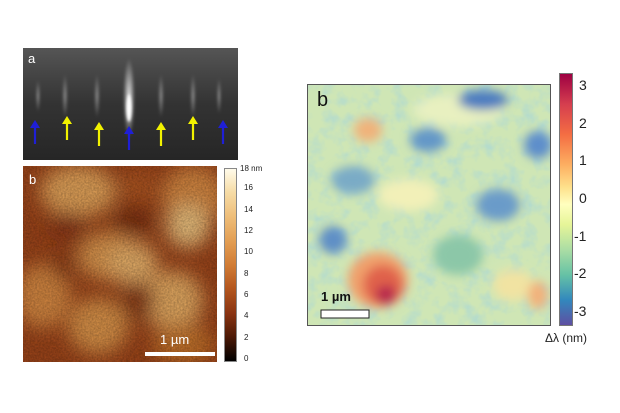  Describe the element at coordinates (32, 58) in the screenshot. I see `panel-a-label: a` at that location.